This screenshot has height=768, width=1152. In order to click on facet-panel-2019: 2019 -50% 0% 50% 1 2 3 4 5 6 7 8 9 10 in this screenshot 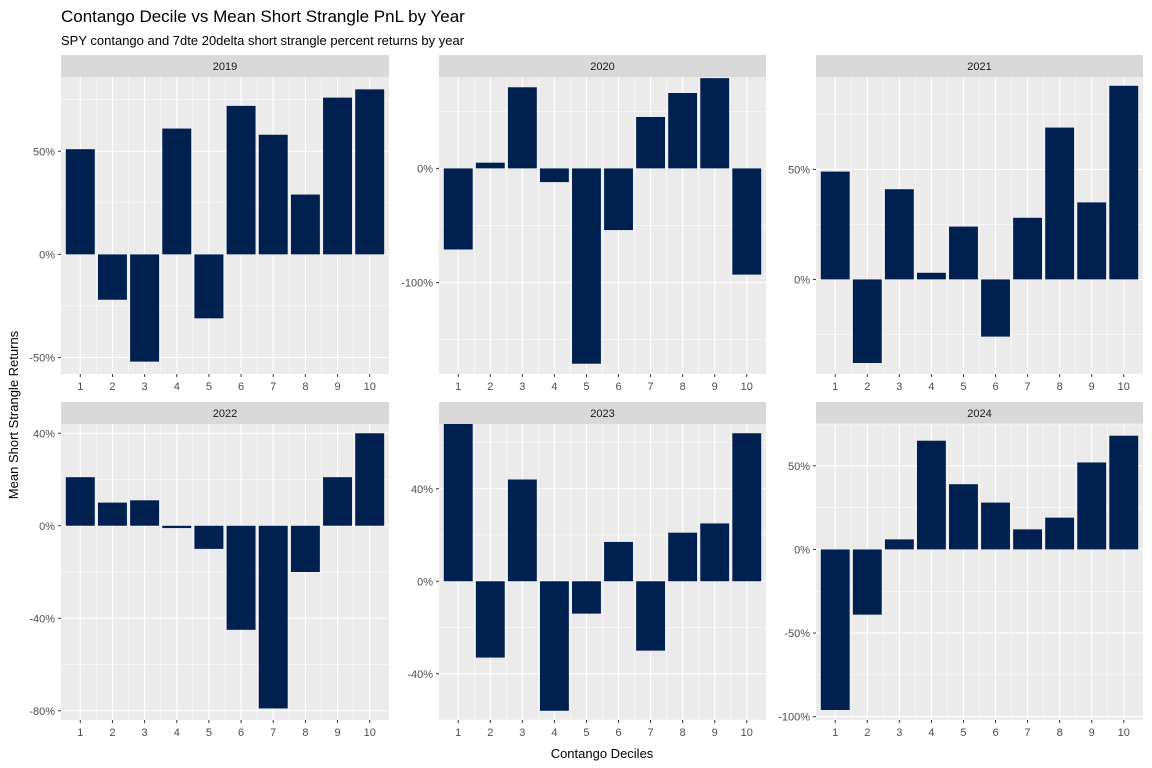, I will do `click(209, 224)`.